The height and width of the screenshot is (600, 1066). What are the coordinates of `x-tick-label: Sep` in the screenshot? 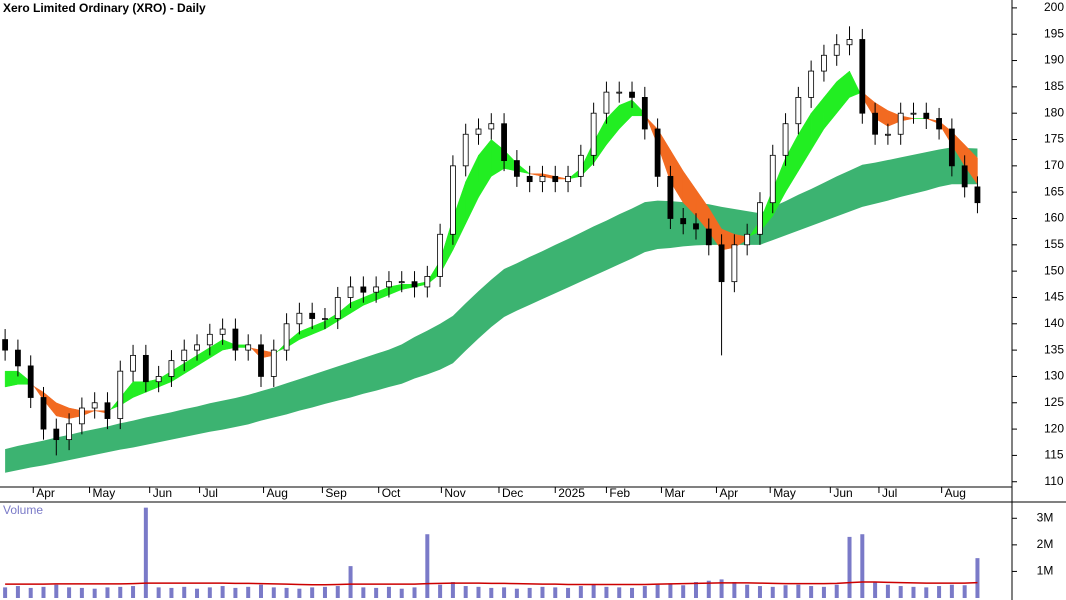 It's located at (336, 493).